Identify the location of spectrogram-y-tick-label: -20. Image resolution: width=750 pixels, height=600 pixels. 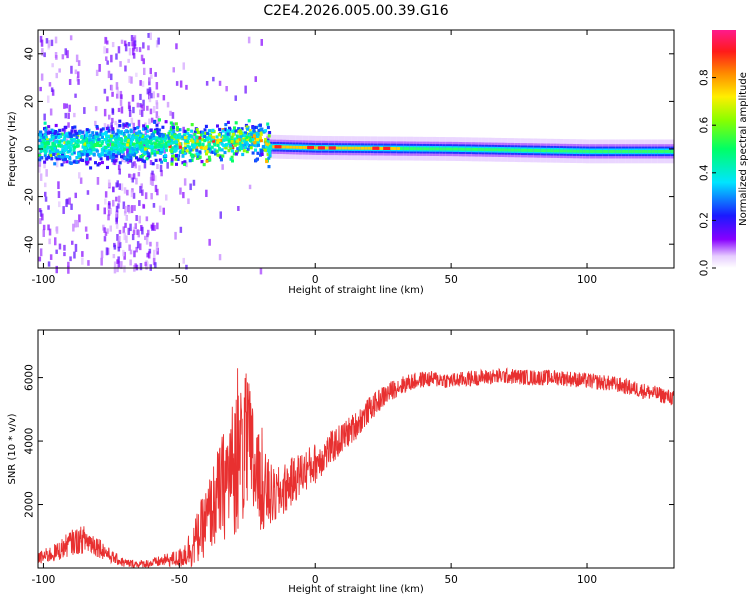
(30, 196).